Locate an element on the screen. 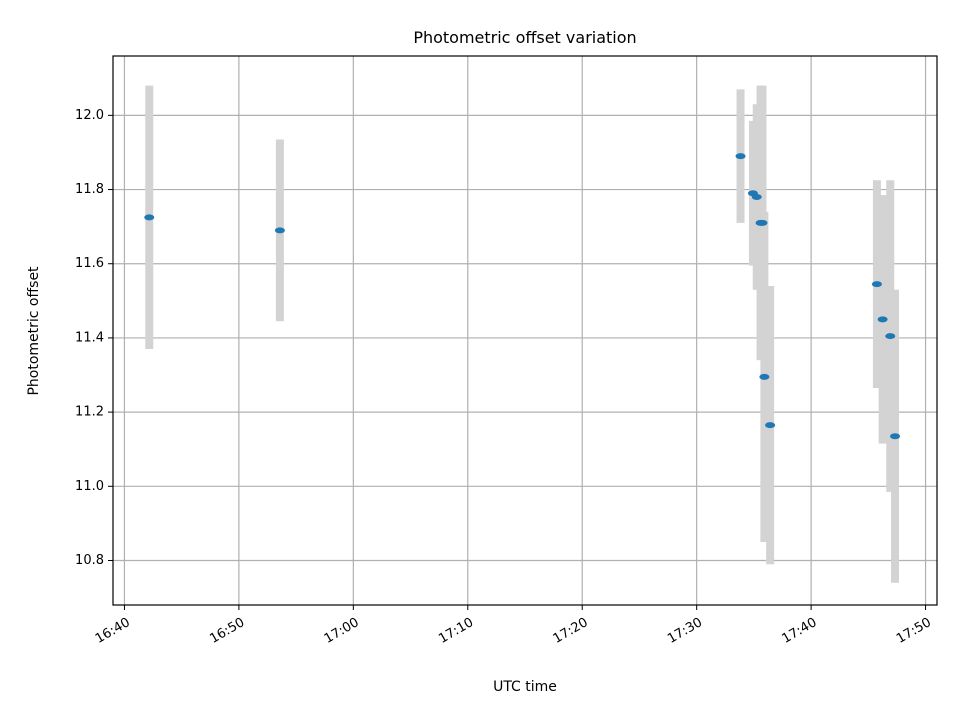  y-axis-ticks: 10.8 11.0 11.2 11.4 11.6 11.8 12.0 is located at coordinates (94, 338).